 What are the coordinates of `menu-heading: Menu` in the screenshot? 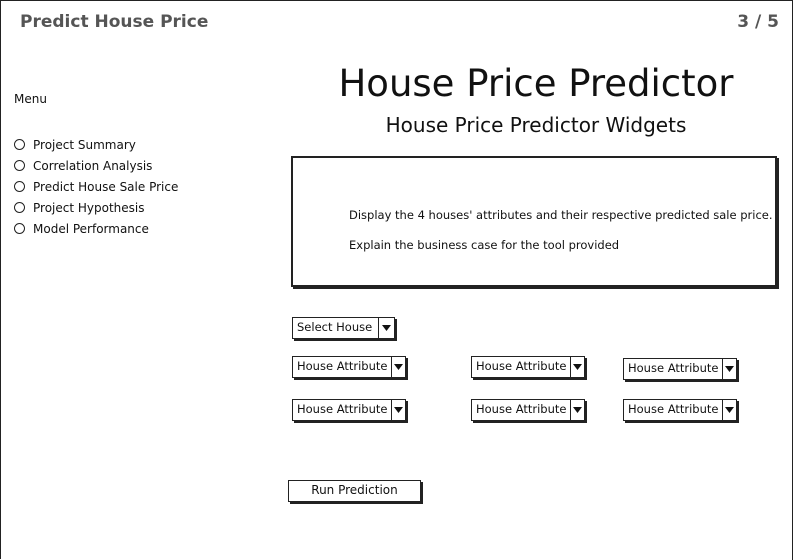 It's located at (30, 99).